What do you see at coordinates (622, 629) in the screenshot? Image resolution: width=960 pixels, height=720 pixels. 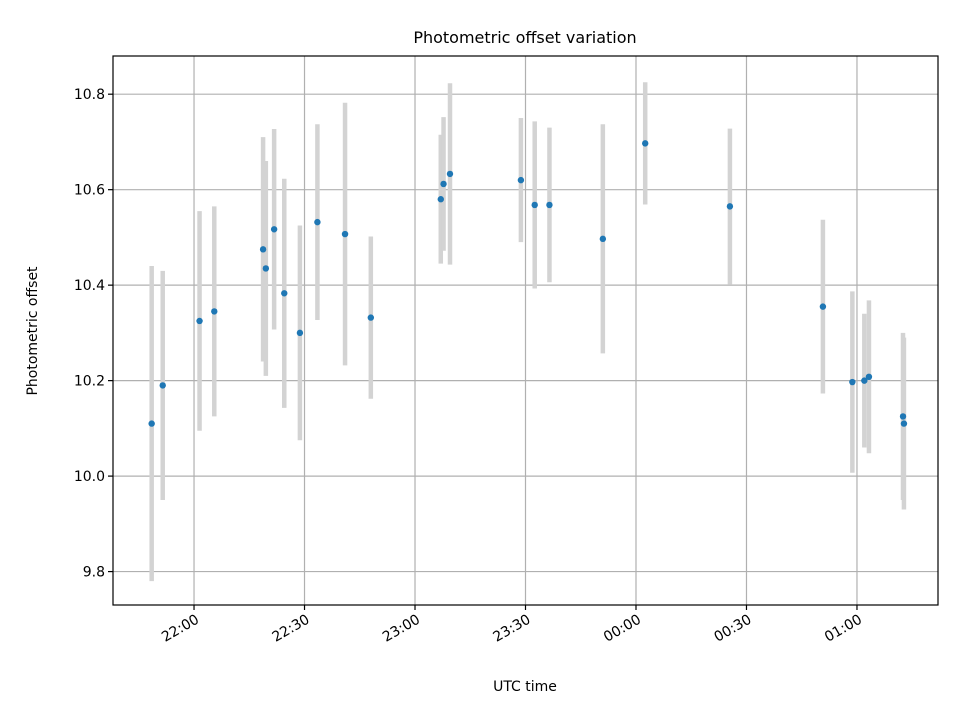 I see `x-tick-label: 00:00` at bounding box center [622, 629].